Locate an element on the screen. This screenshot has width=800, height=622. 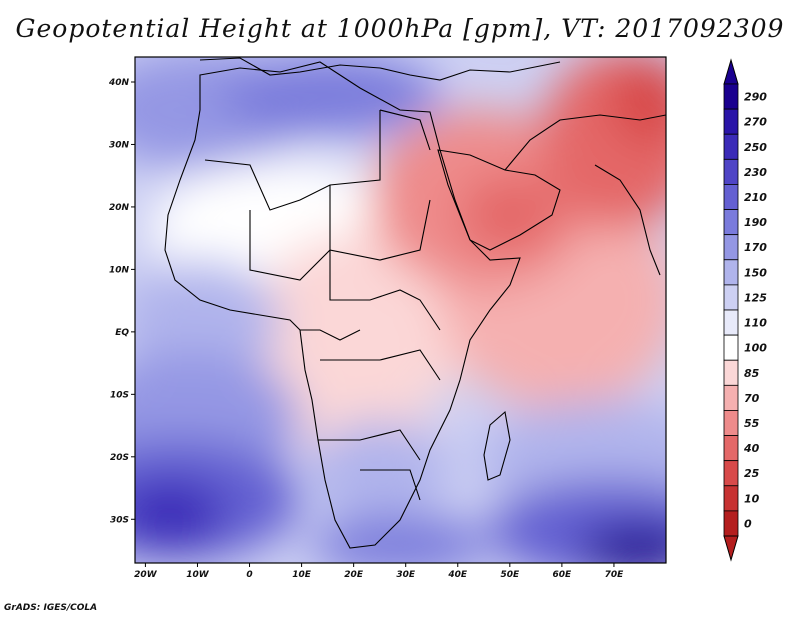
lon-tick-label: 10E is located at coordinates (302, 575).